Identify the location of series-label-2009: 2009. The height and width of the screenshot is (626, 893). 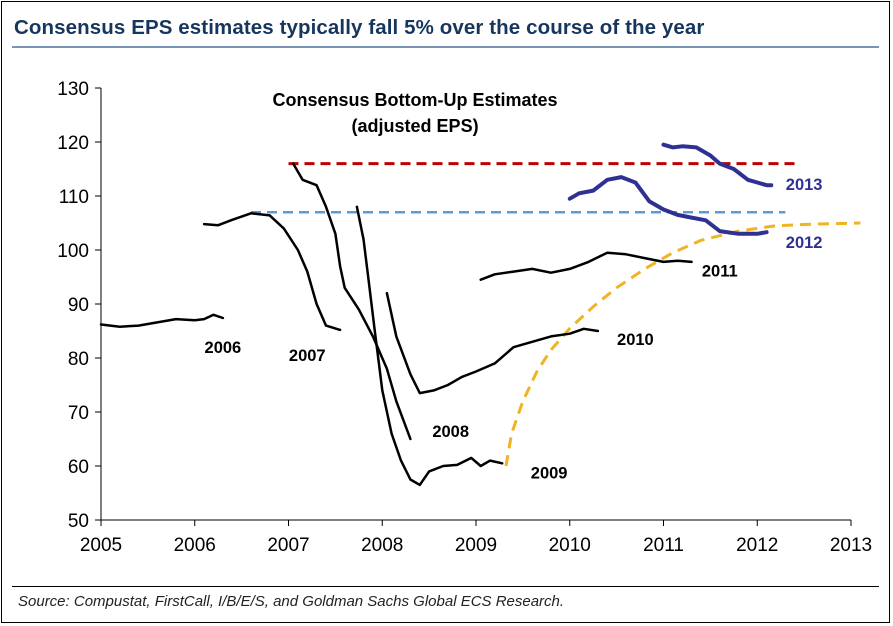
(549, 473).